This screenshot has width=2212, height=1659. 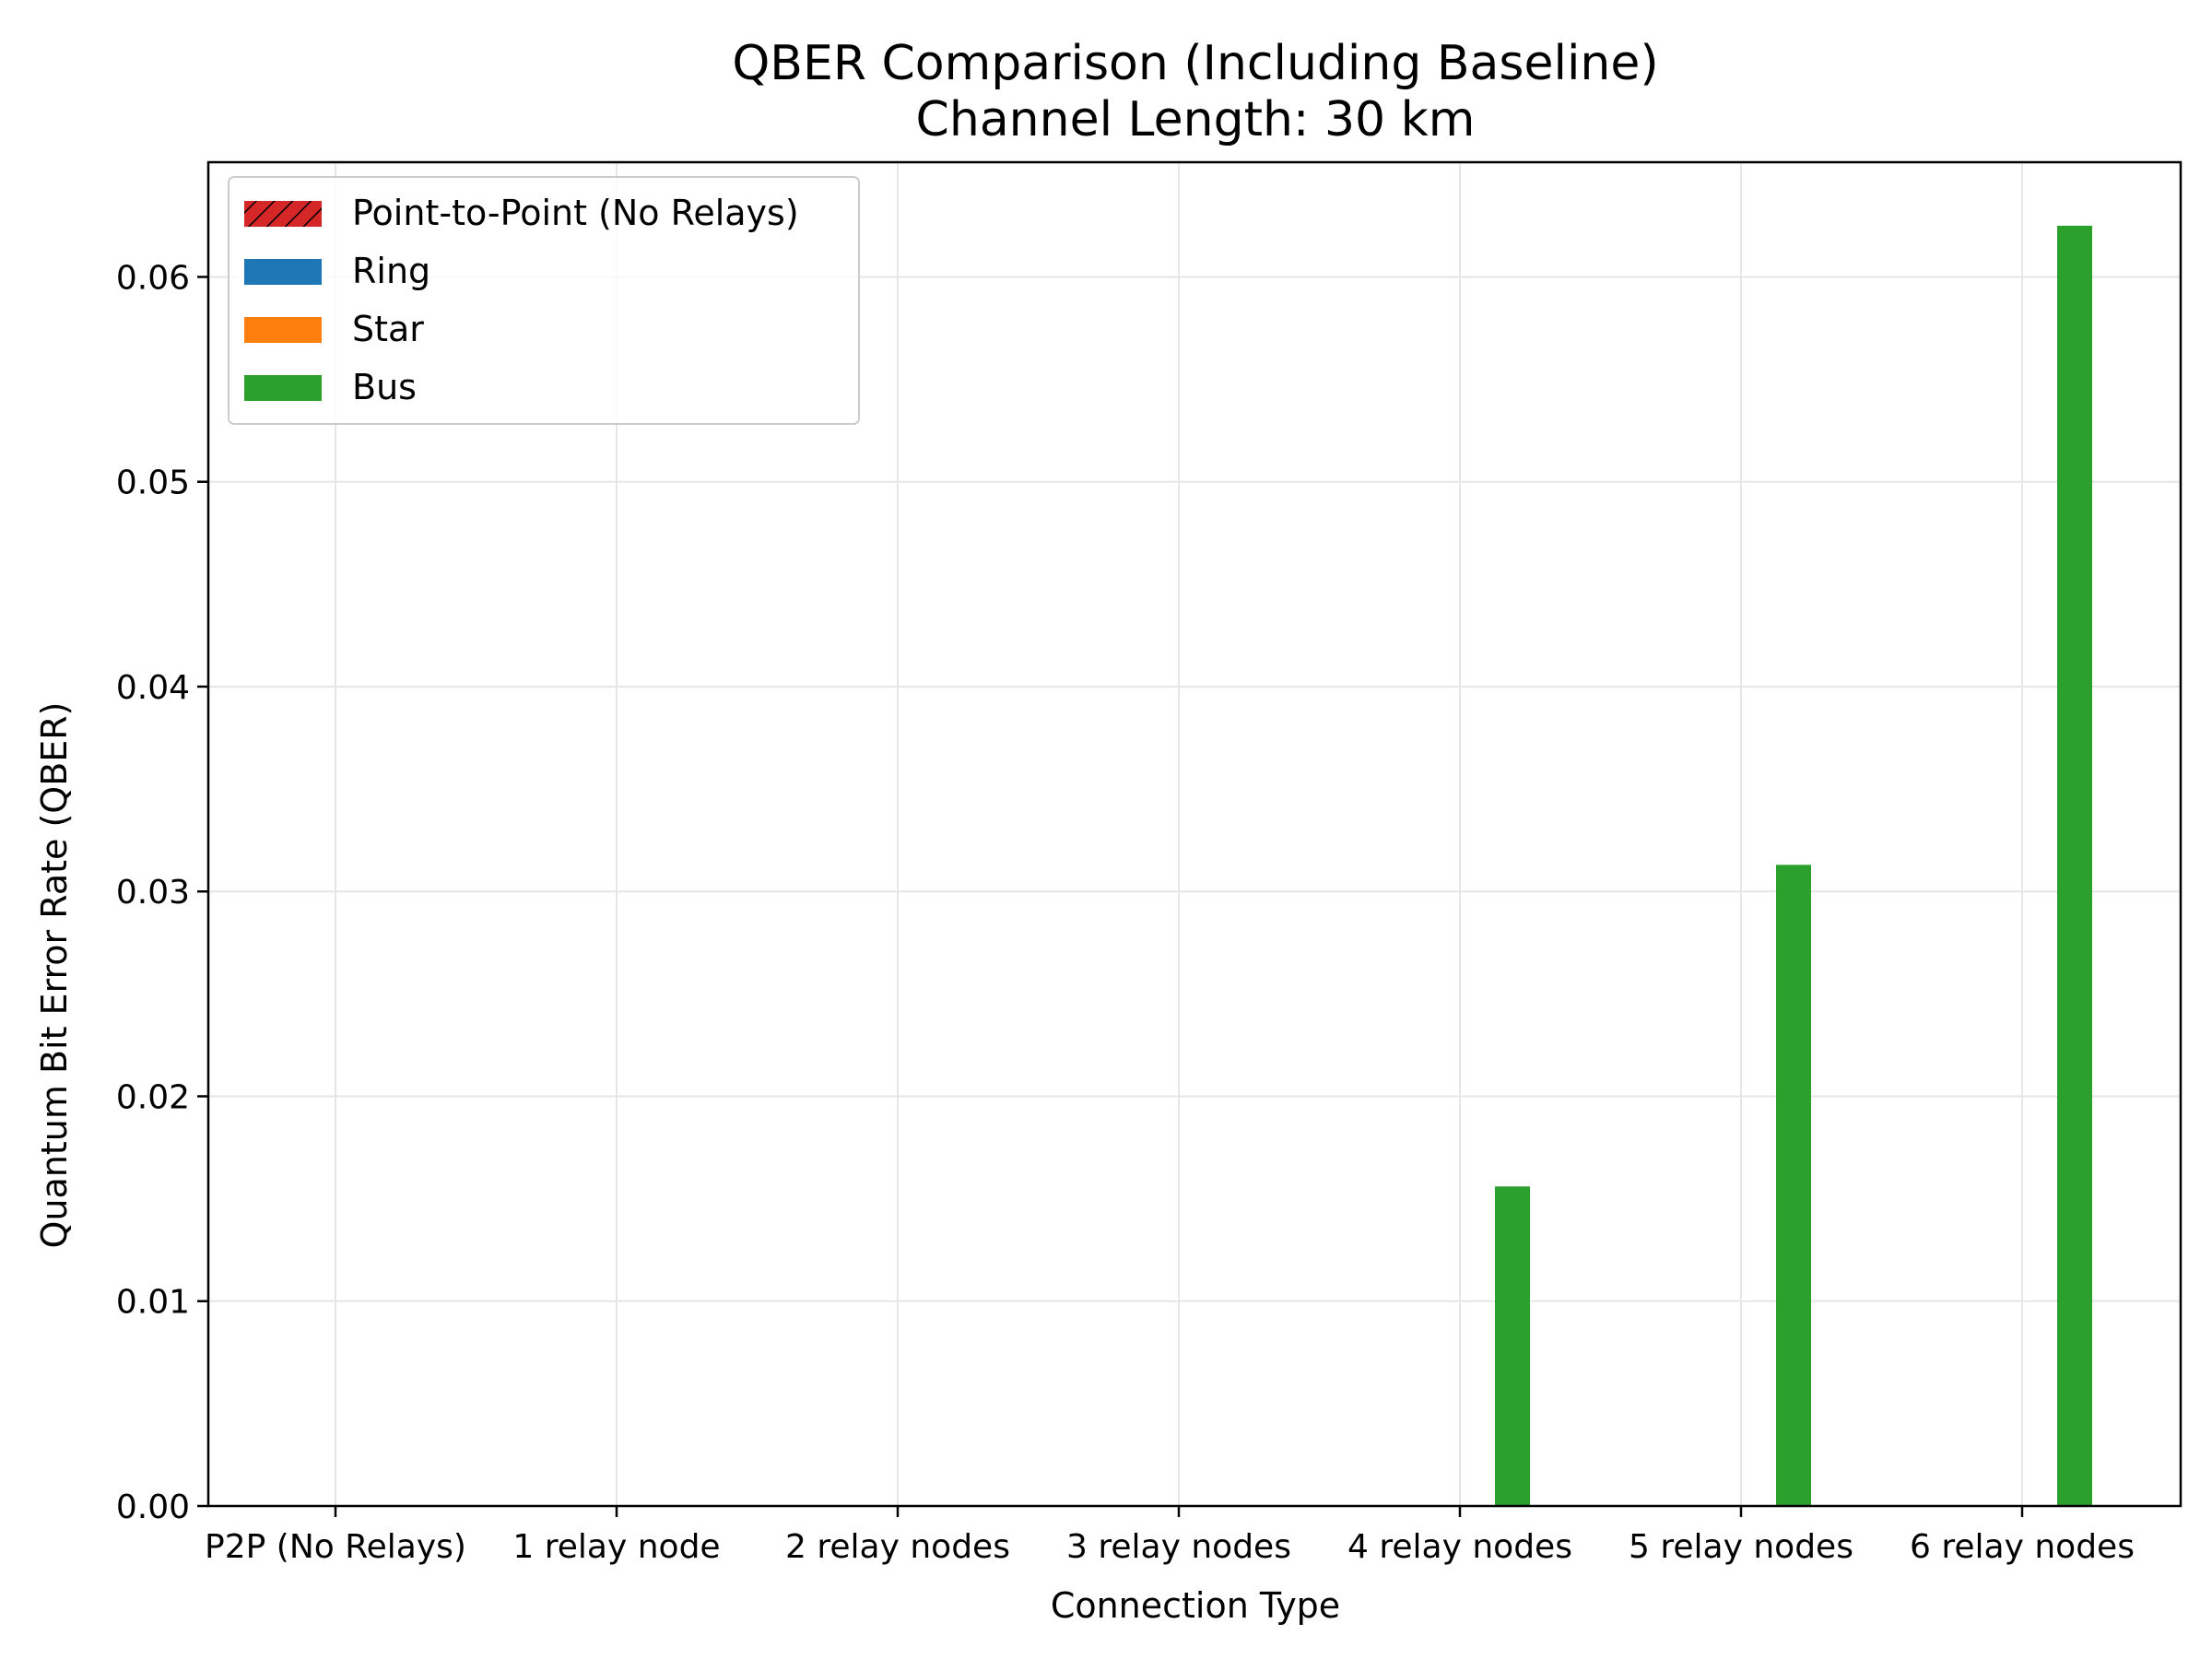 I want to click on y-tick-label: 0.00, so click(x=153, y=1507).